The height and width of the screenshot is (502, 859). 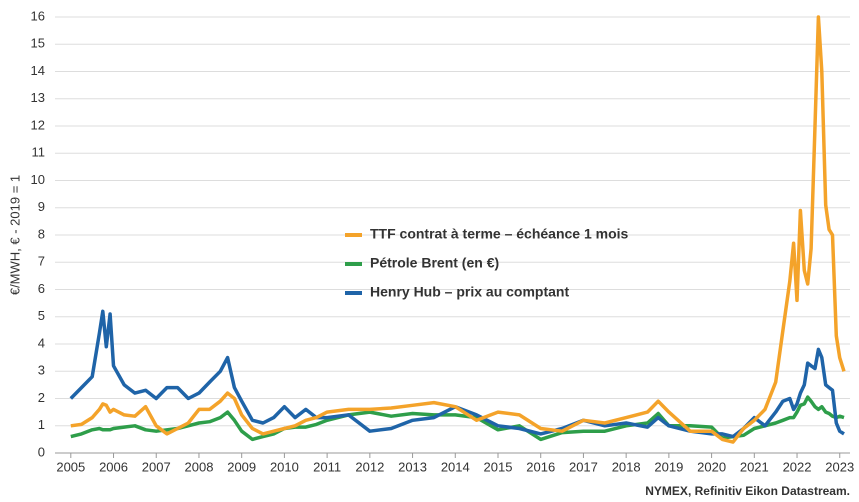 I want to click on y-tick-label: 16, so click(x=38, y=15).